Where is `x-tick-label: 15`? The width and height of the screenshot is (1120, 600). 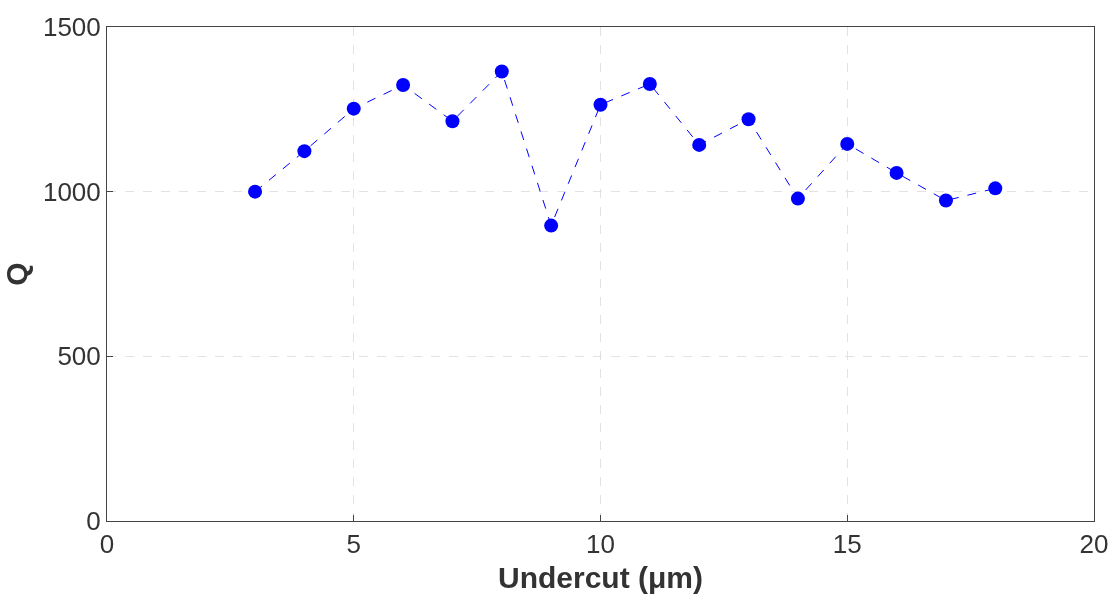
x-tick-label: 15 is located at coordinates (847, 544).